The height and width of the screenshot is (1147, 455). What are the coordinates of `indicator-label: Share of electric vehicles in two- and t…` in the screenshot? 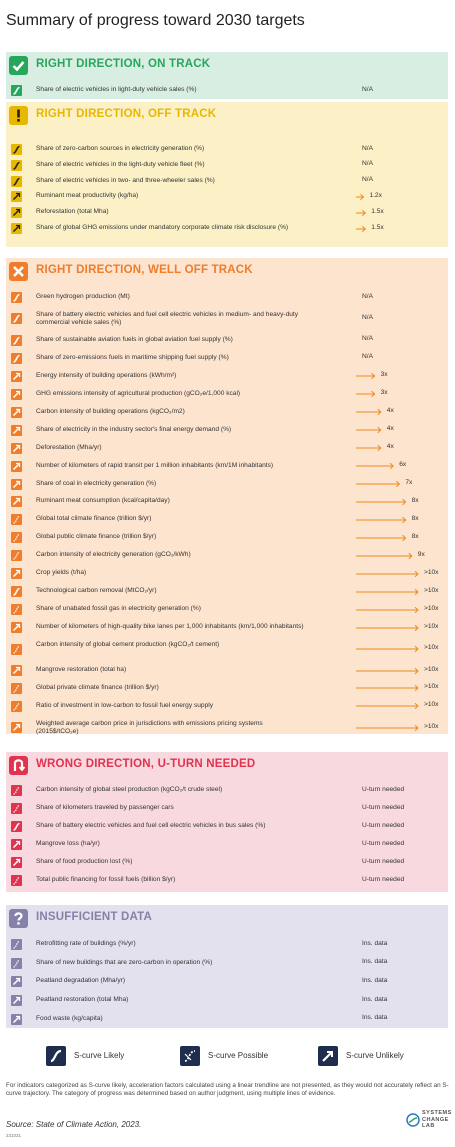 It's located at (125, 180).